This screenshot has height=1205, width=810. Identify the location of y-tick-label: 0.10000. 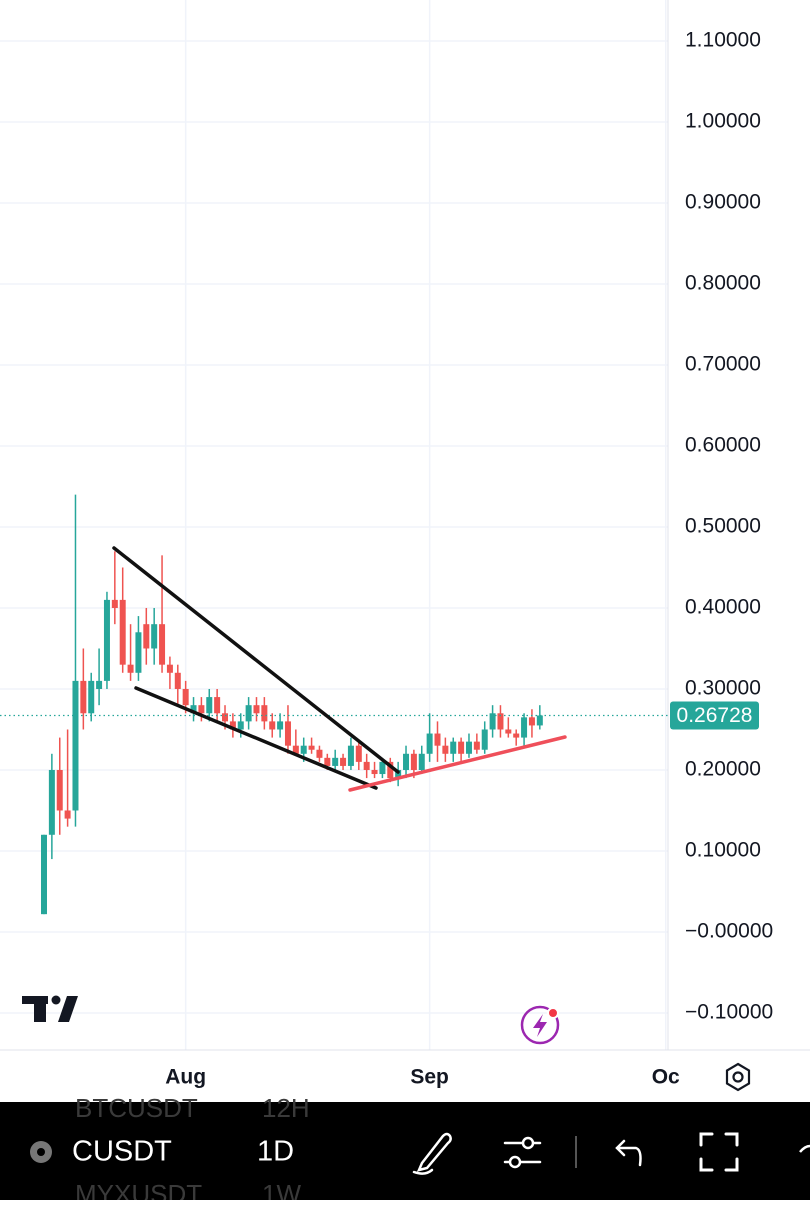
(723, 850).